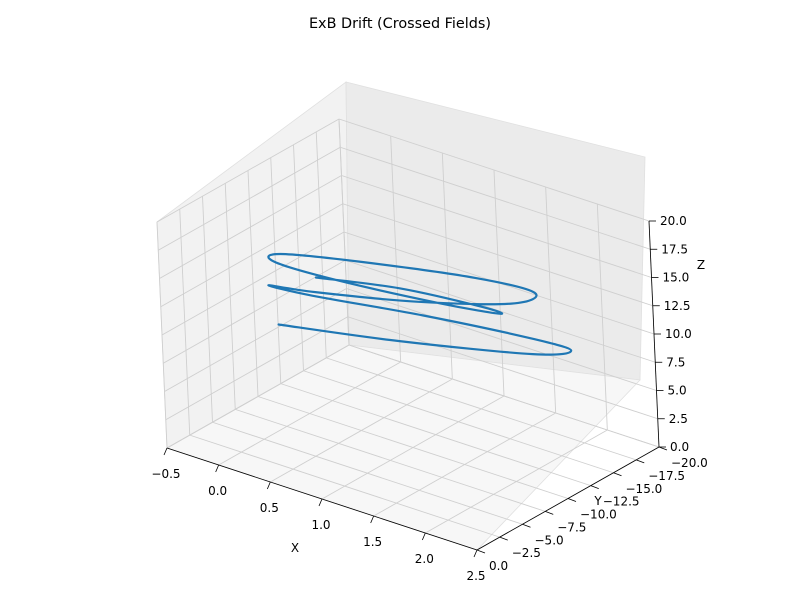 The height and width of the screenshot is (600, 800). I want to click on z-tick-label: 12.5, so click(677, 306).